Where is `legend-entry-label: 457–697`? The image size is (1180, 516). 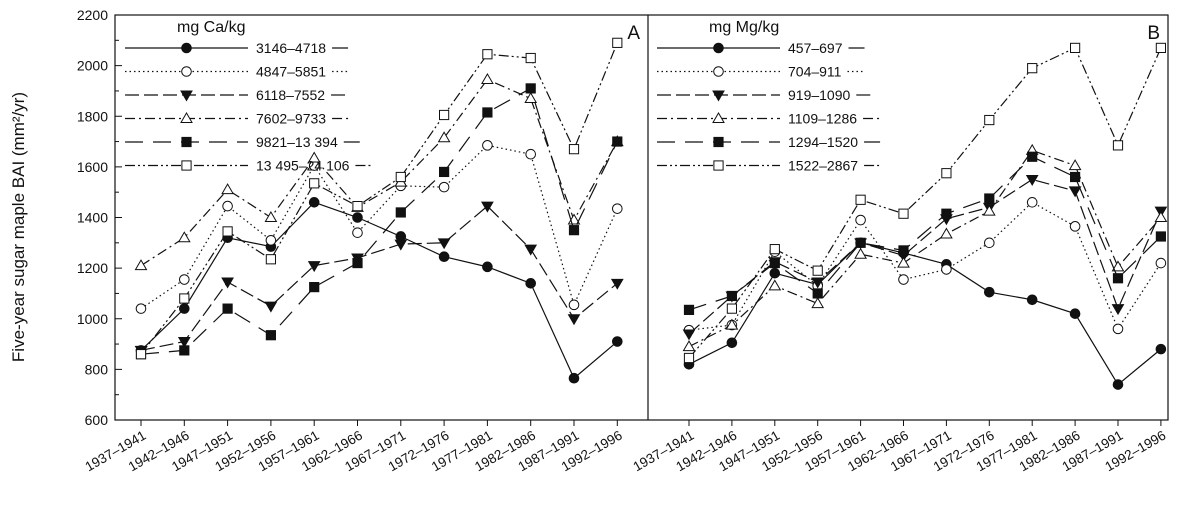
legend-entry-label: 457–697 is located at coordinates (815, 48).